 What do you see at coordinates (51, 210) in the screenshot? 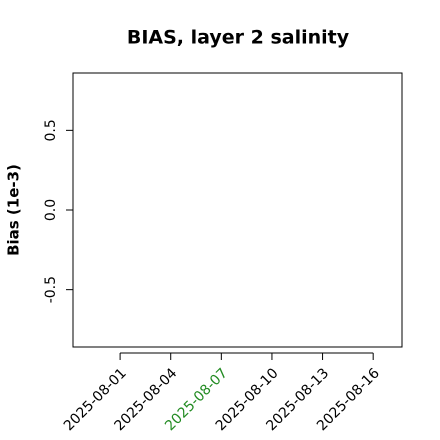
I see `y-tick-label: 0.0` at bounding box center [51, 210].